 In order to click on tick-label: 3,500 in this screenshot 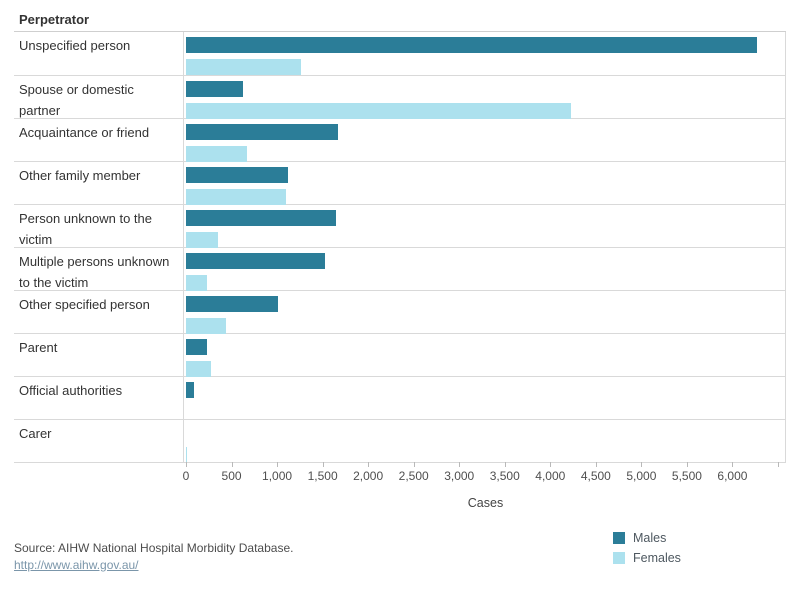, I will do `click(504, 476)`.